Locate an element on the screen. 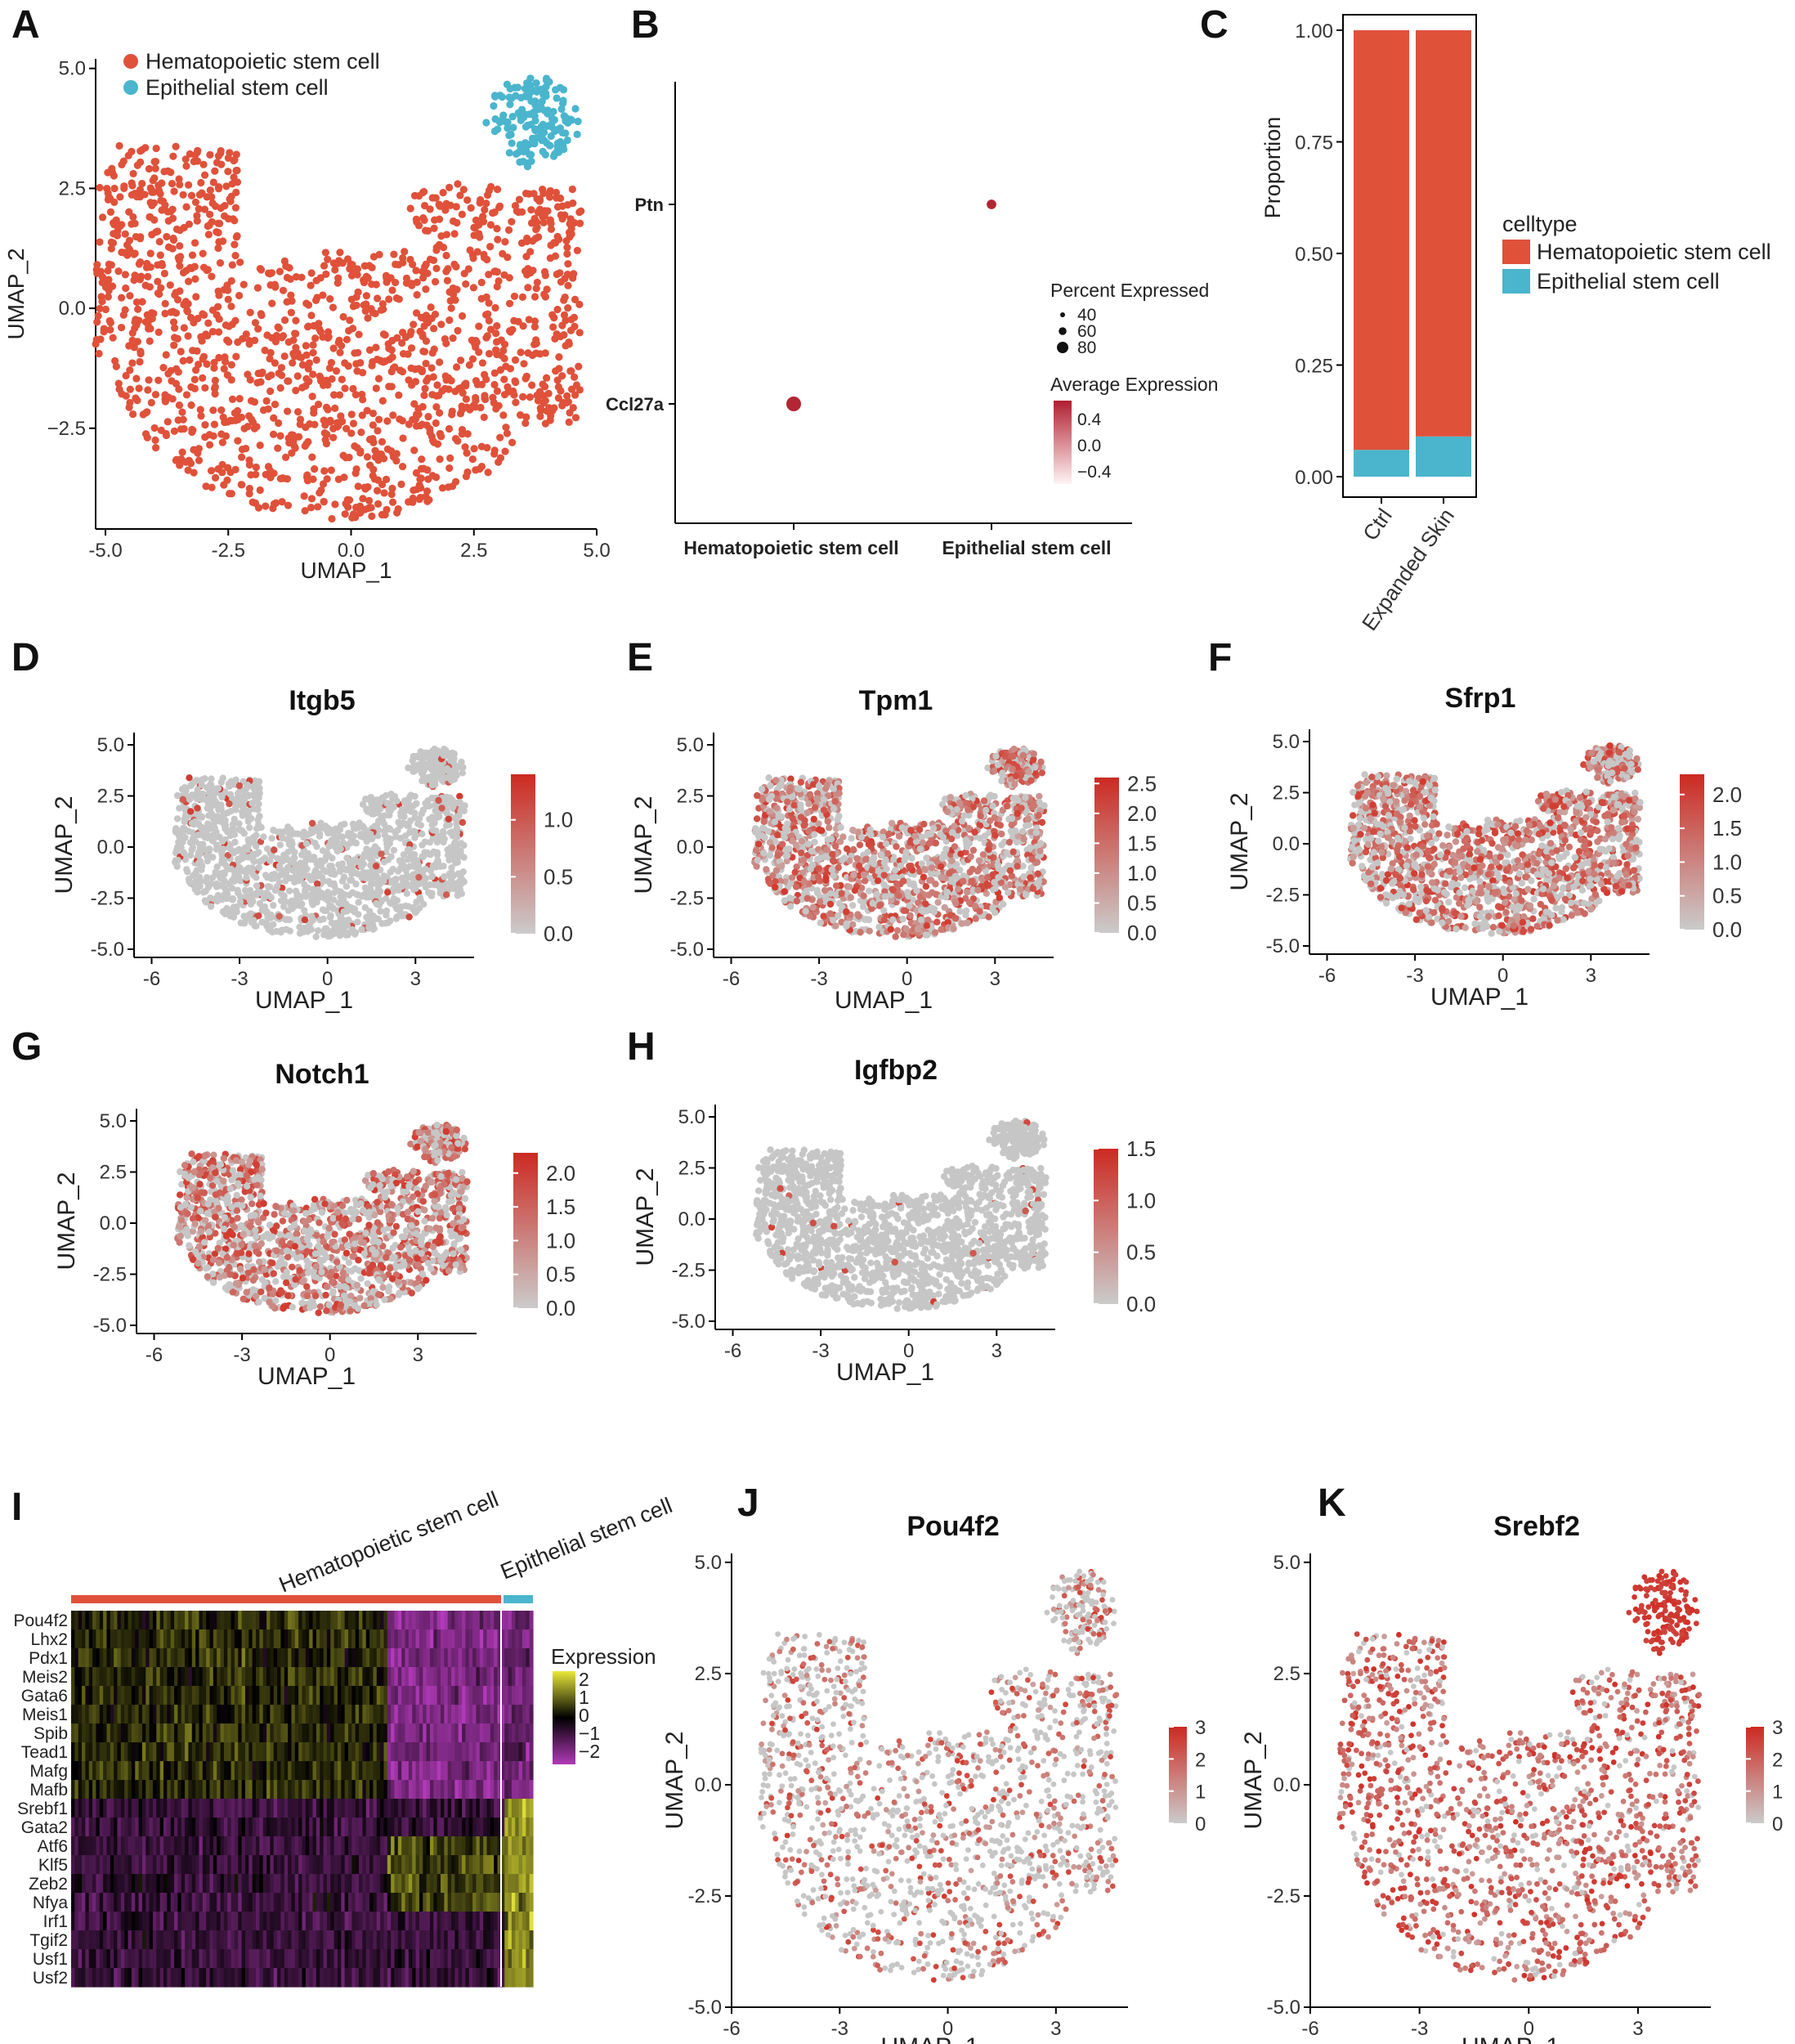  colorbar-label: 1.0 is located at coordinates (559, 820).